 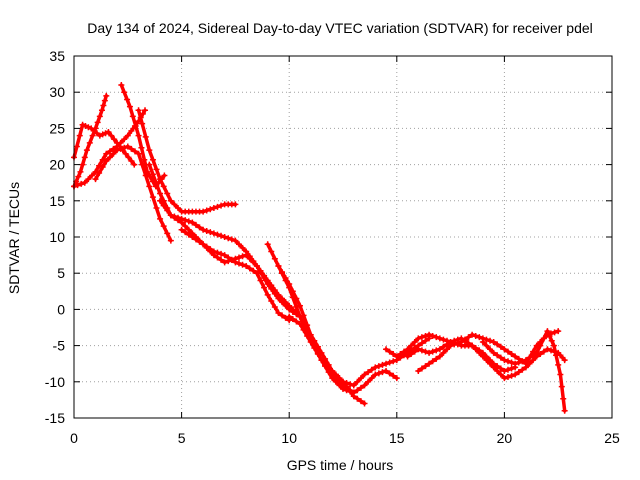 What do you see at coordinates (57, 56) in the screenshot?
I see `y-tick-label: 35` at bounding box center [57, 56].